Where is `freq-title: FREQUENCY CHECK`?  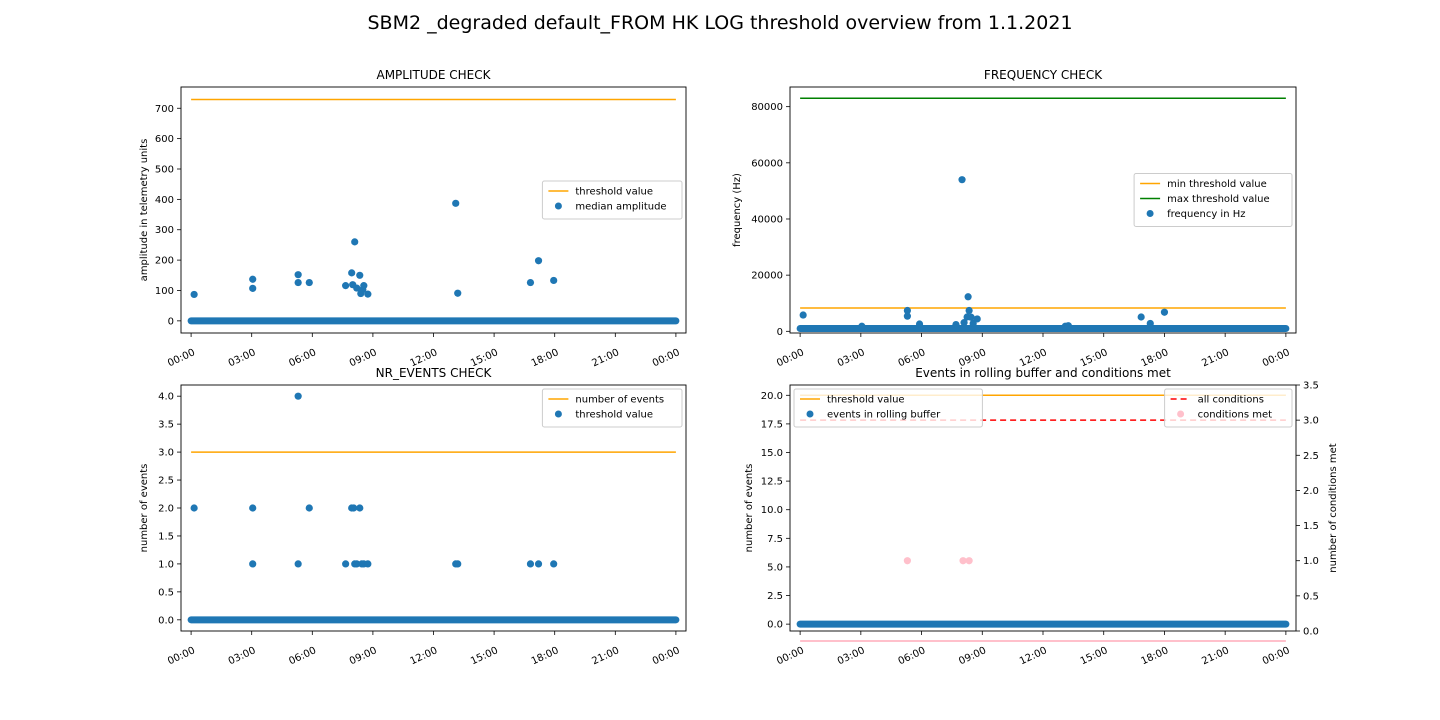 freq-title: FREQUENCY CHECK is located at coordinates (1043, 75).